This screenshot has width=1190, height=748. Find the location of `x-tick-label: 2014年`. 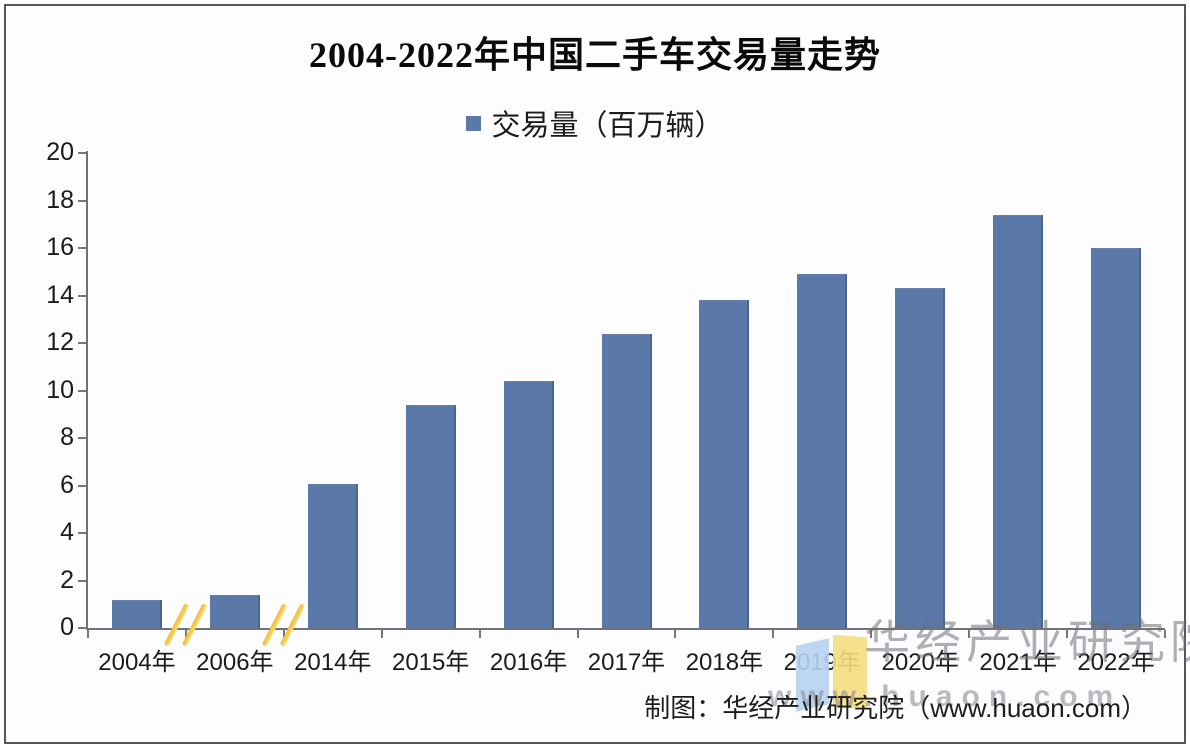

x-tick-label: 2014年 is located at coordinates (333, 662).